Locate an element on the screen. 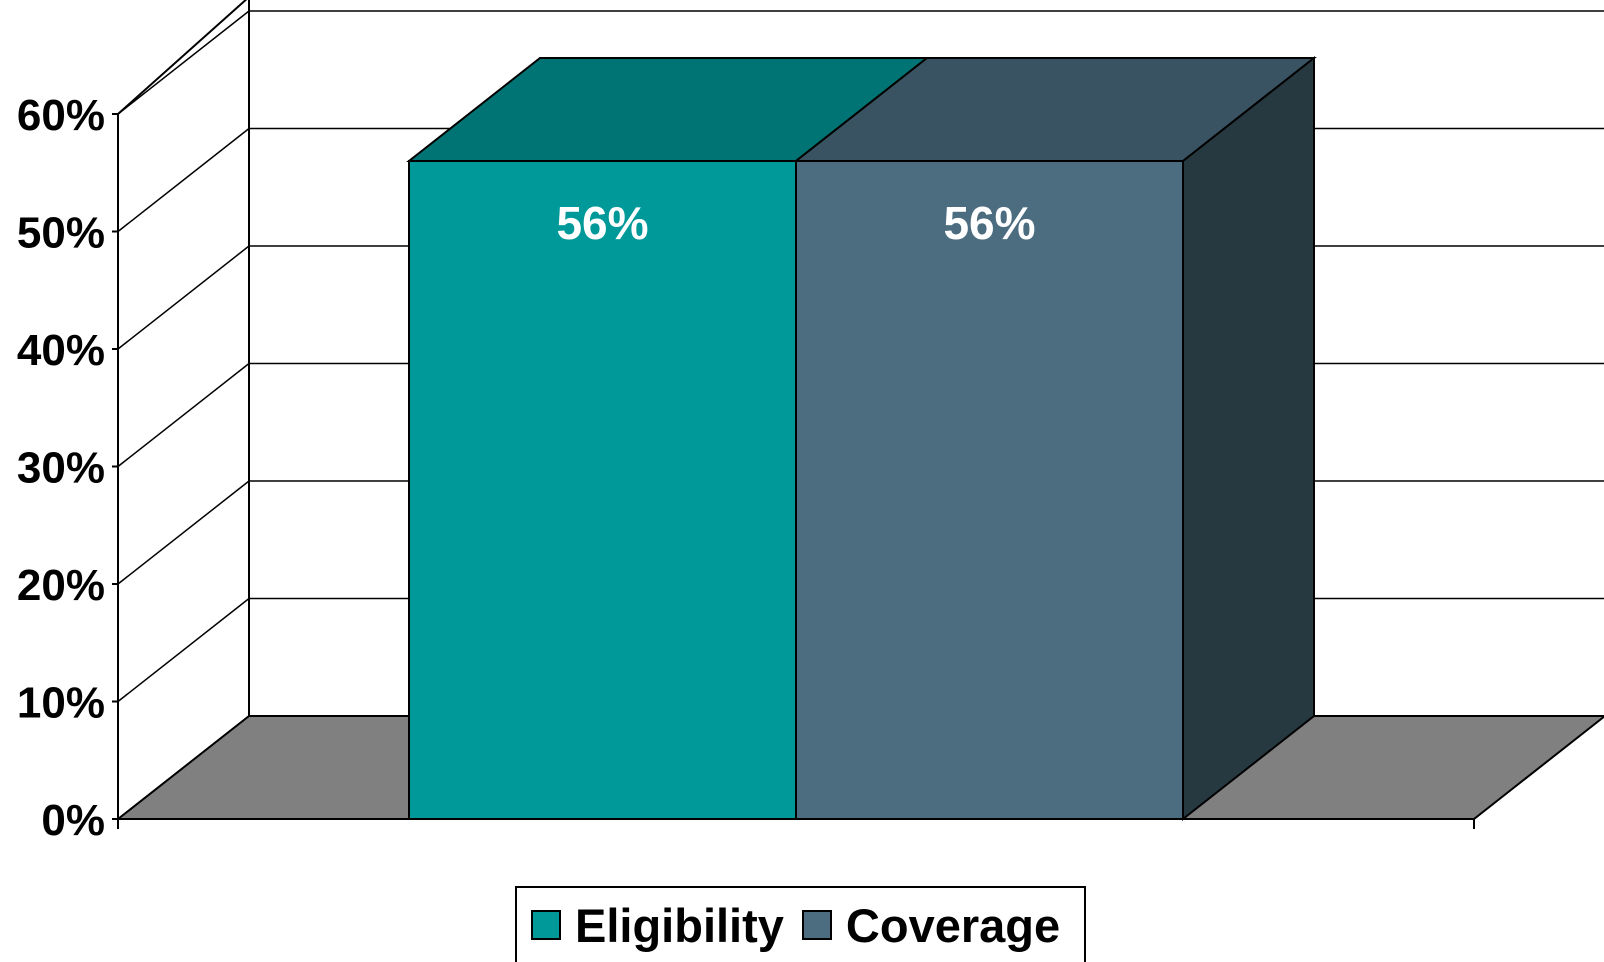 The image size is (1604, 962). tick-labels: 0% 10% 20% 30% 40% 50% 60% is located at coordinates (61, 468).